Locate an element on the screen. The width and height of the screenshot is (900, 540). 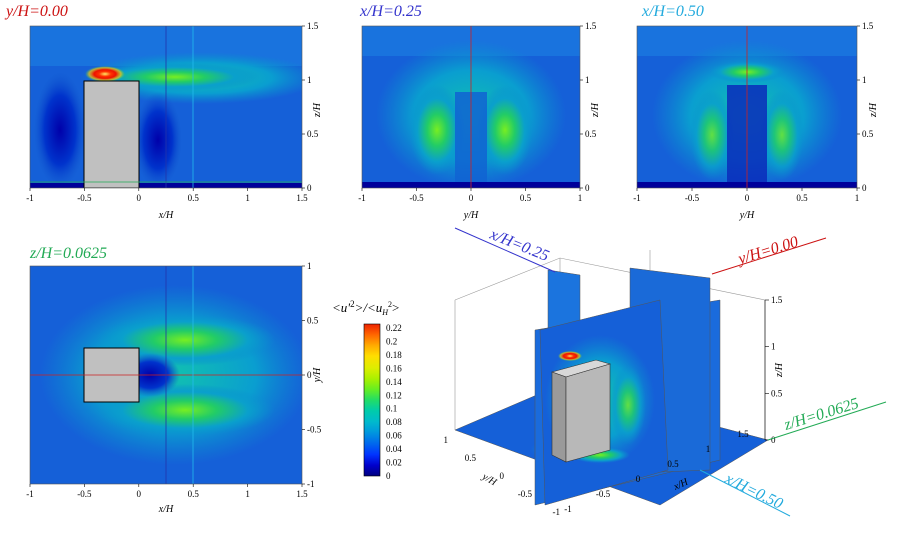
panel-y000: y/H=0.00 -1 -0.5 0 0.5 1 1.500.511.5 x/H z/H is located at coordinates (163, 112).